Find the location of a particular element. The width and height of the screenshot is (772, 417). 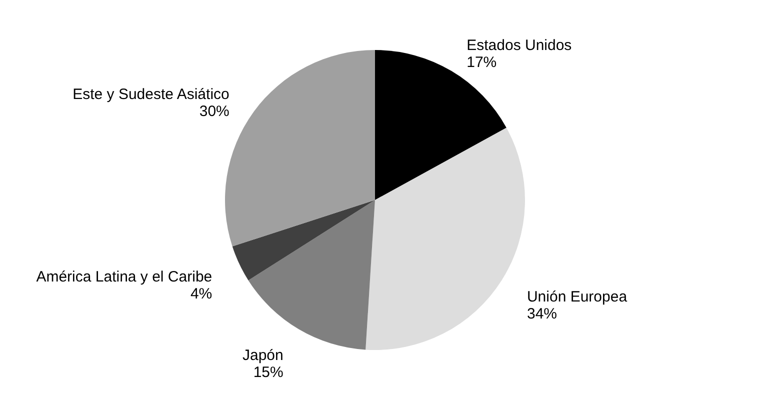

slice-label: Japón is located at coordinates (263, 355).